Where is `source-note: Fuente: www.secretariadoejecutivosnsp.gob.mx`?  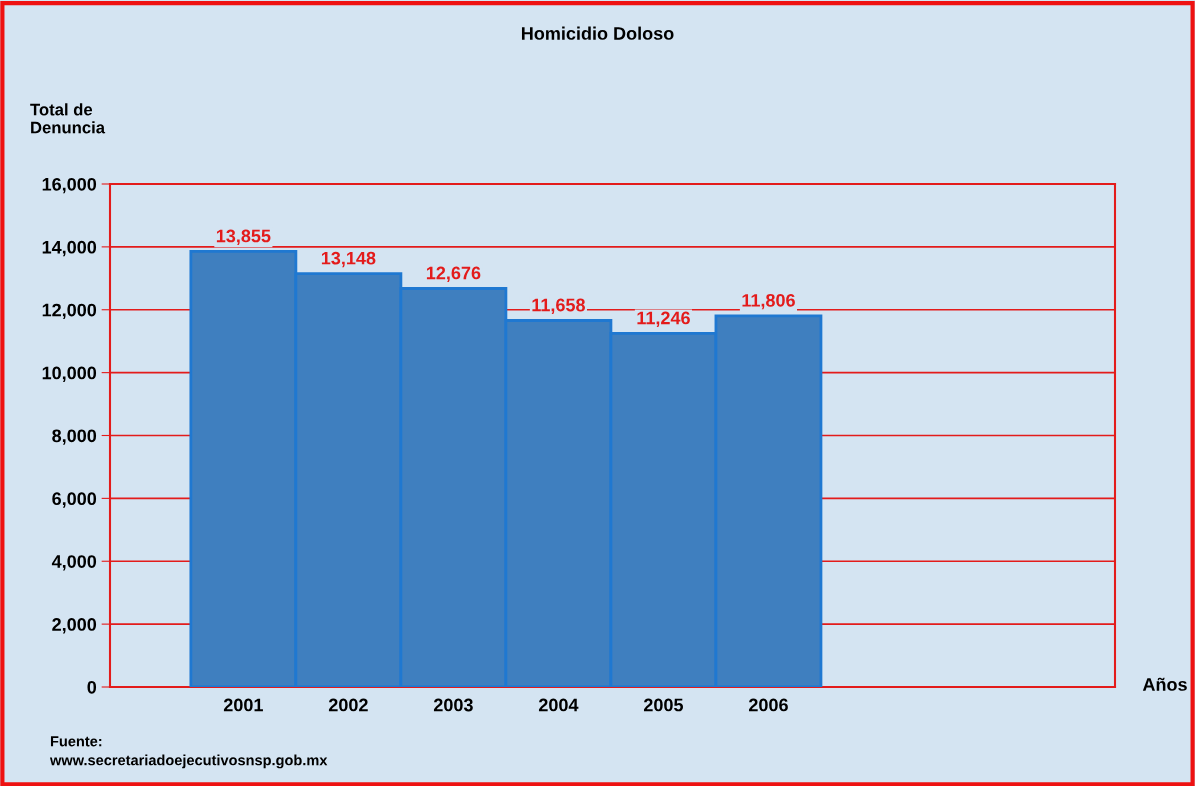 source-note: Fuente: www.secretariadoejecutivosnsp.gob.mx is located at coordinates (188, 752).